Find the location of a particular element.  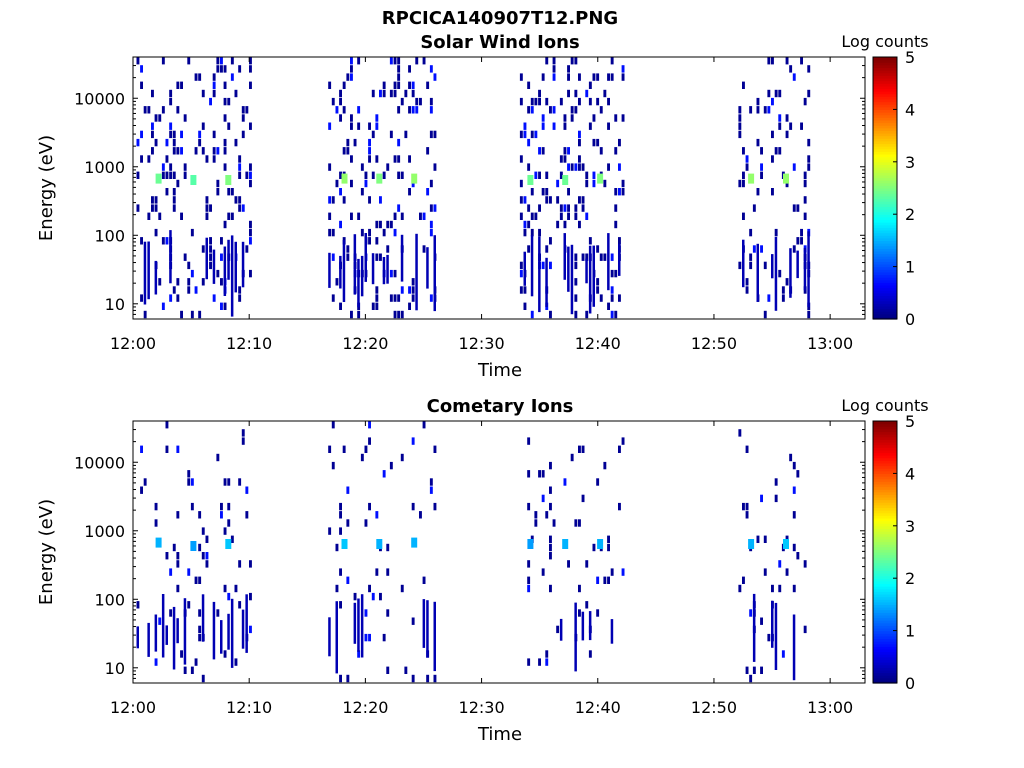

heatmap-peak is located at coordinates (600, 544).